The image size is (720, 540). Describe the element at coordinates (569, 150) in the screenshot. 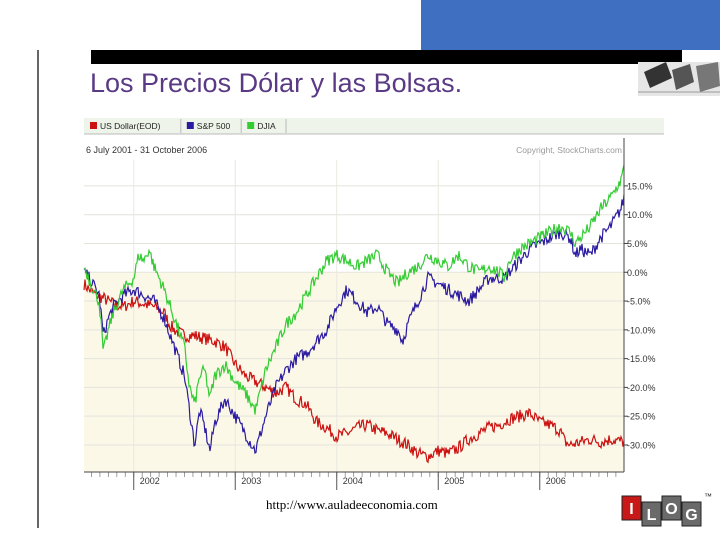

I see `chart-copyright: Copyright, StockCharts.com` at that location.